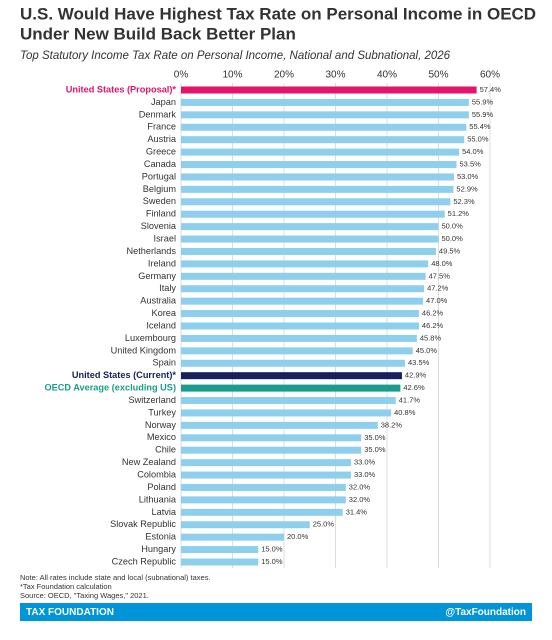  Describe the element at coordinates (468, 176) in the screenshot. I see `value-label: 53.0%` at that location.